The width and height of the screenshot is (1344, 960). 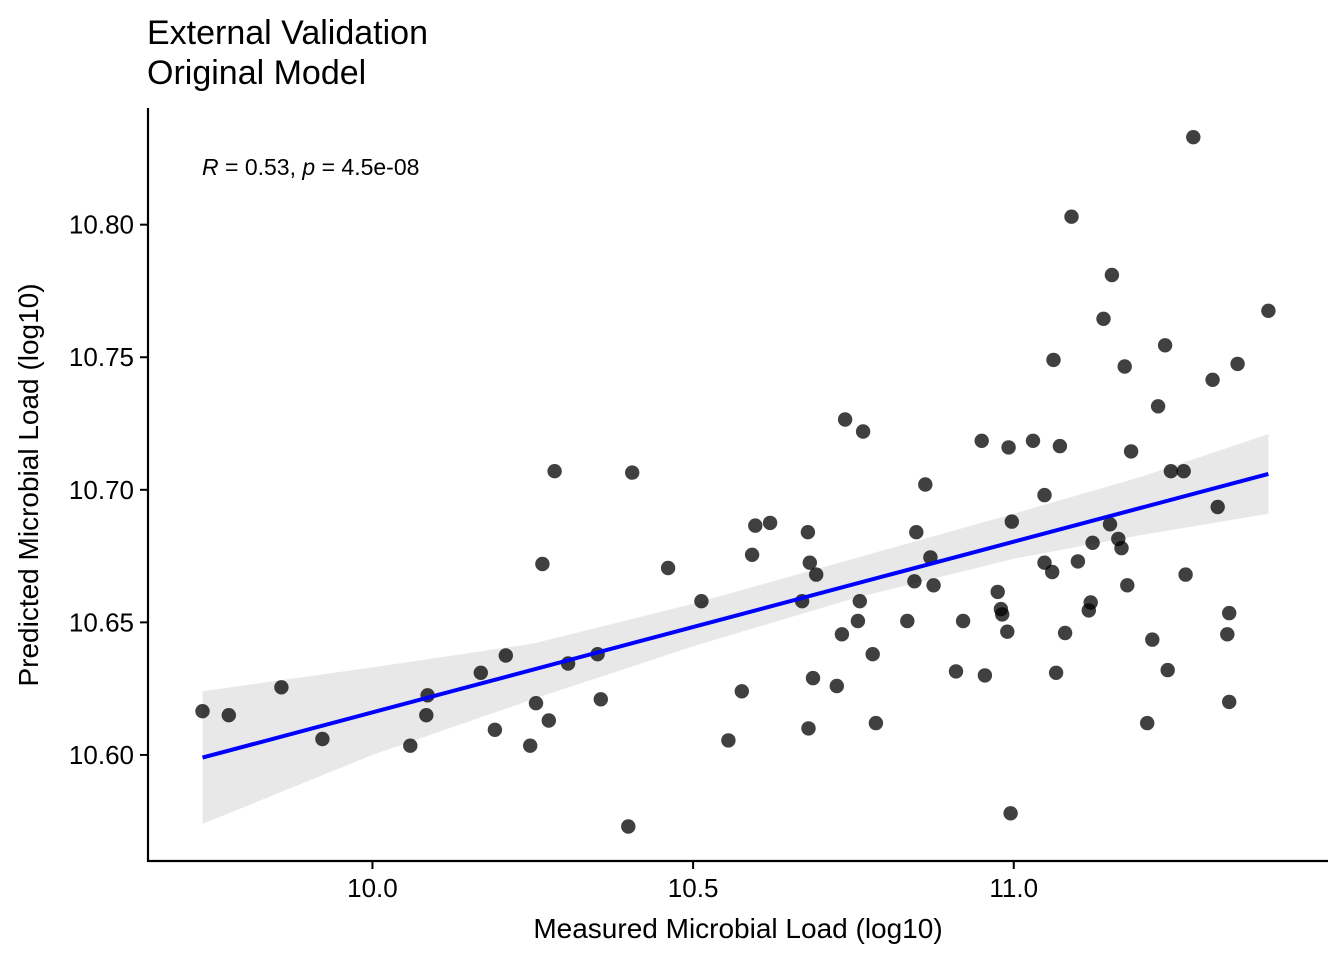 I want to click on r-value: = 0.53,, so click(x=261, y=167).